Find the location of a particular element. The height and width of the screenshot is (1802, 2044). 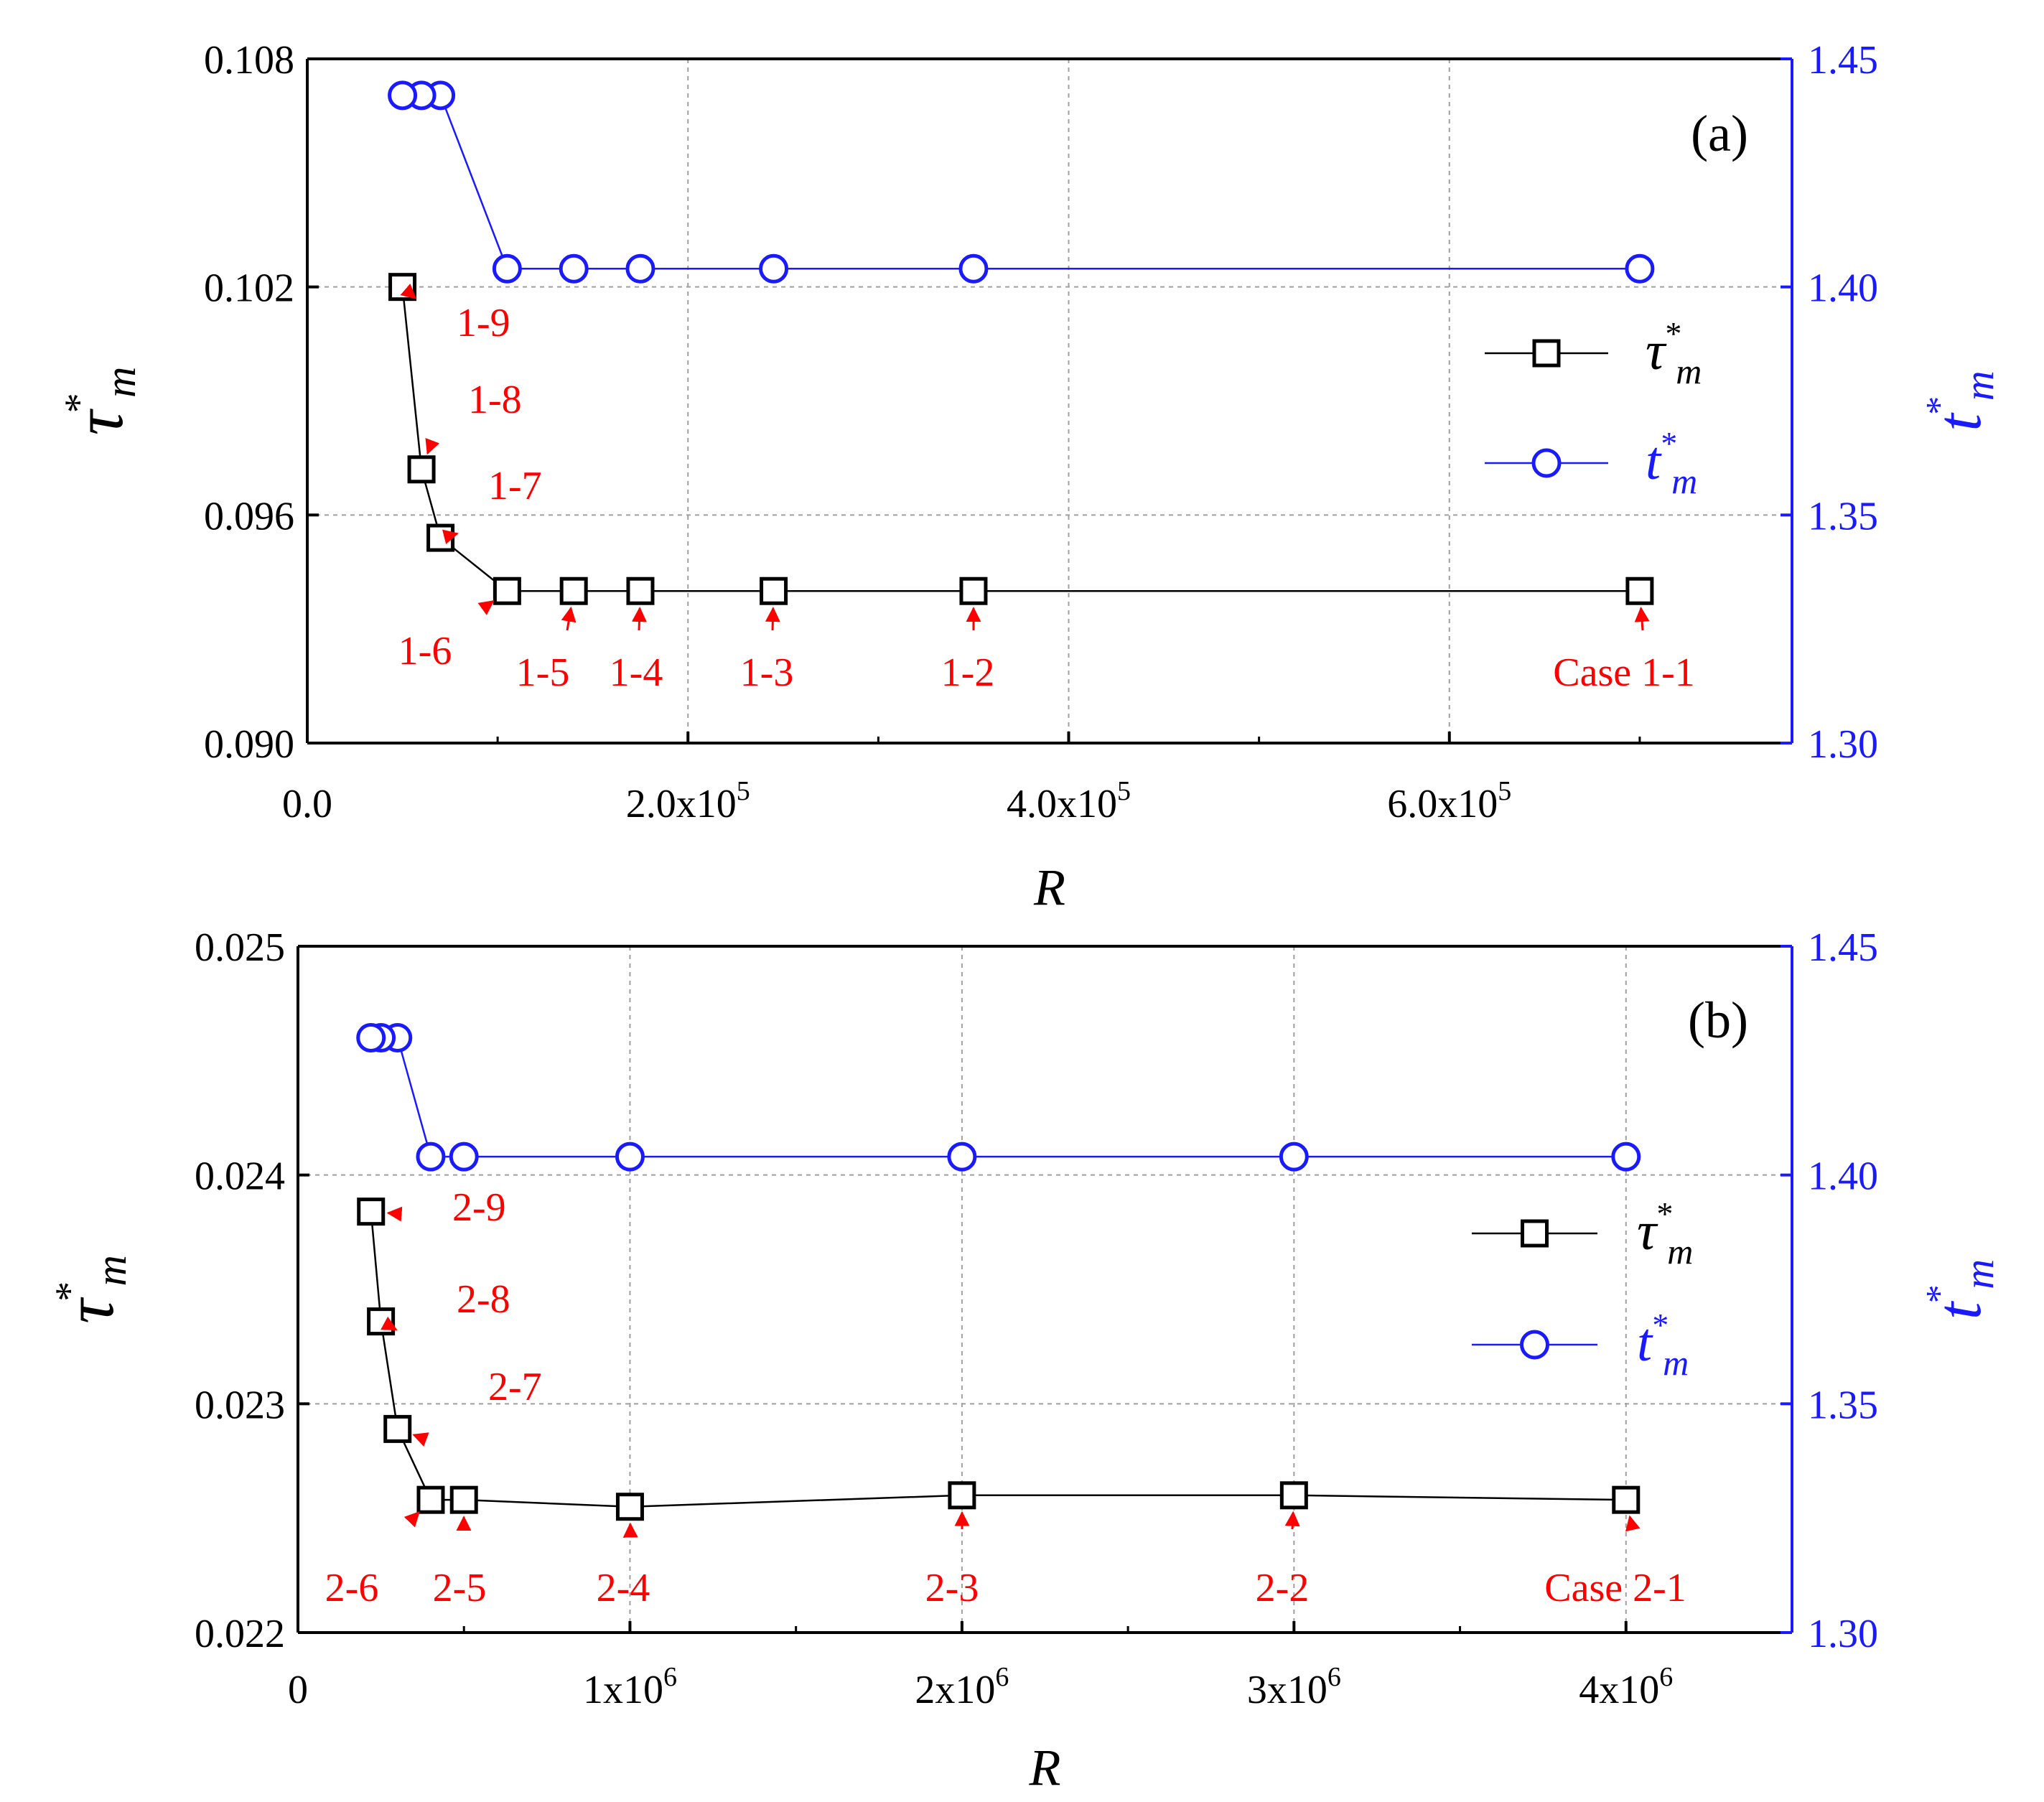

annotation-label: 1-5 is located at coordinates (543, 673).